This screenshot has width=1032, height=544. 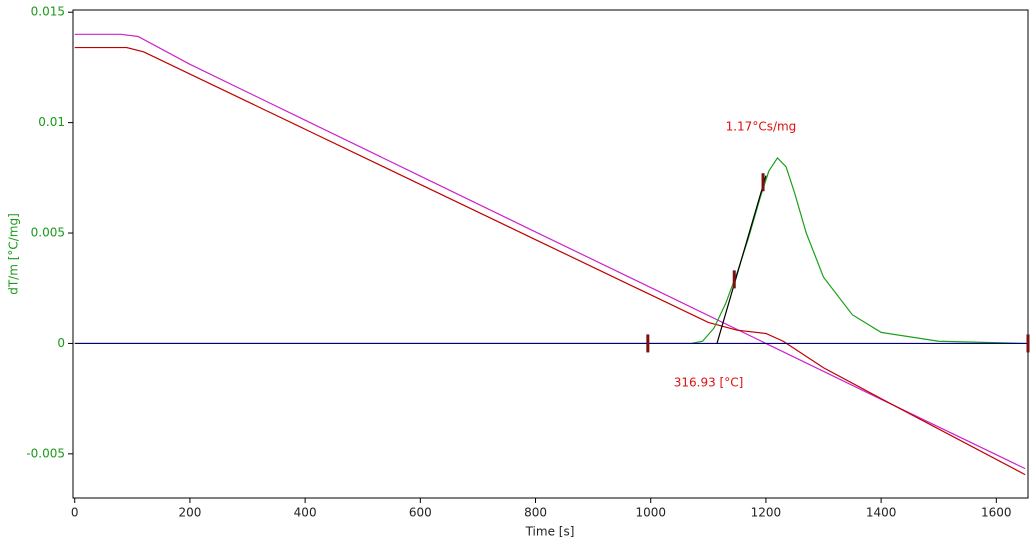 I want to click on y-tick-label: 0.01, so click(x=51, y=122).